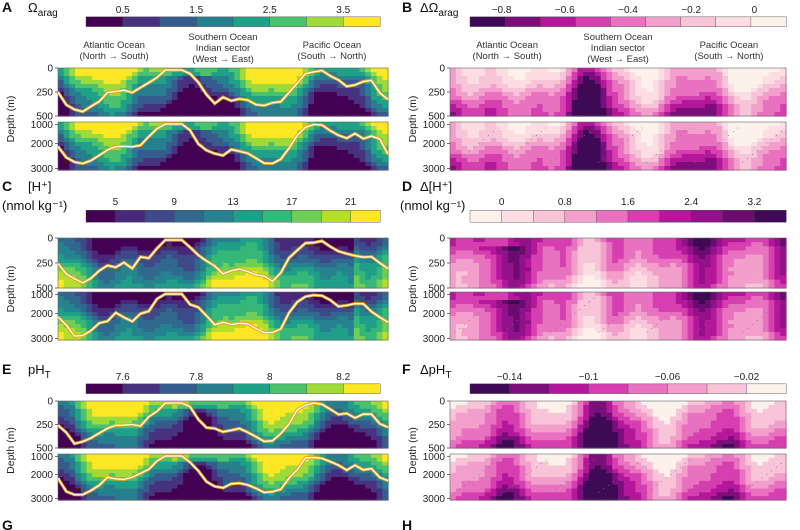  What do you see at coordinates (617, 37) in the screenshot?
I see `region-name: Southern Ocean` at bounding box center [617, 37].